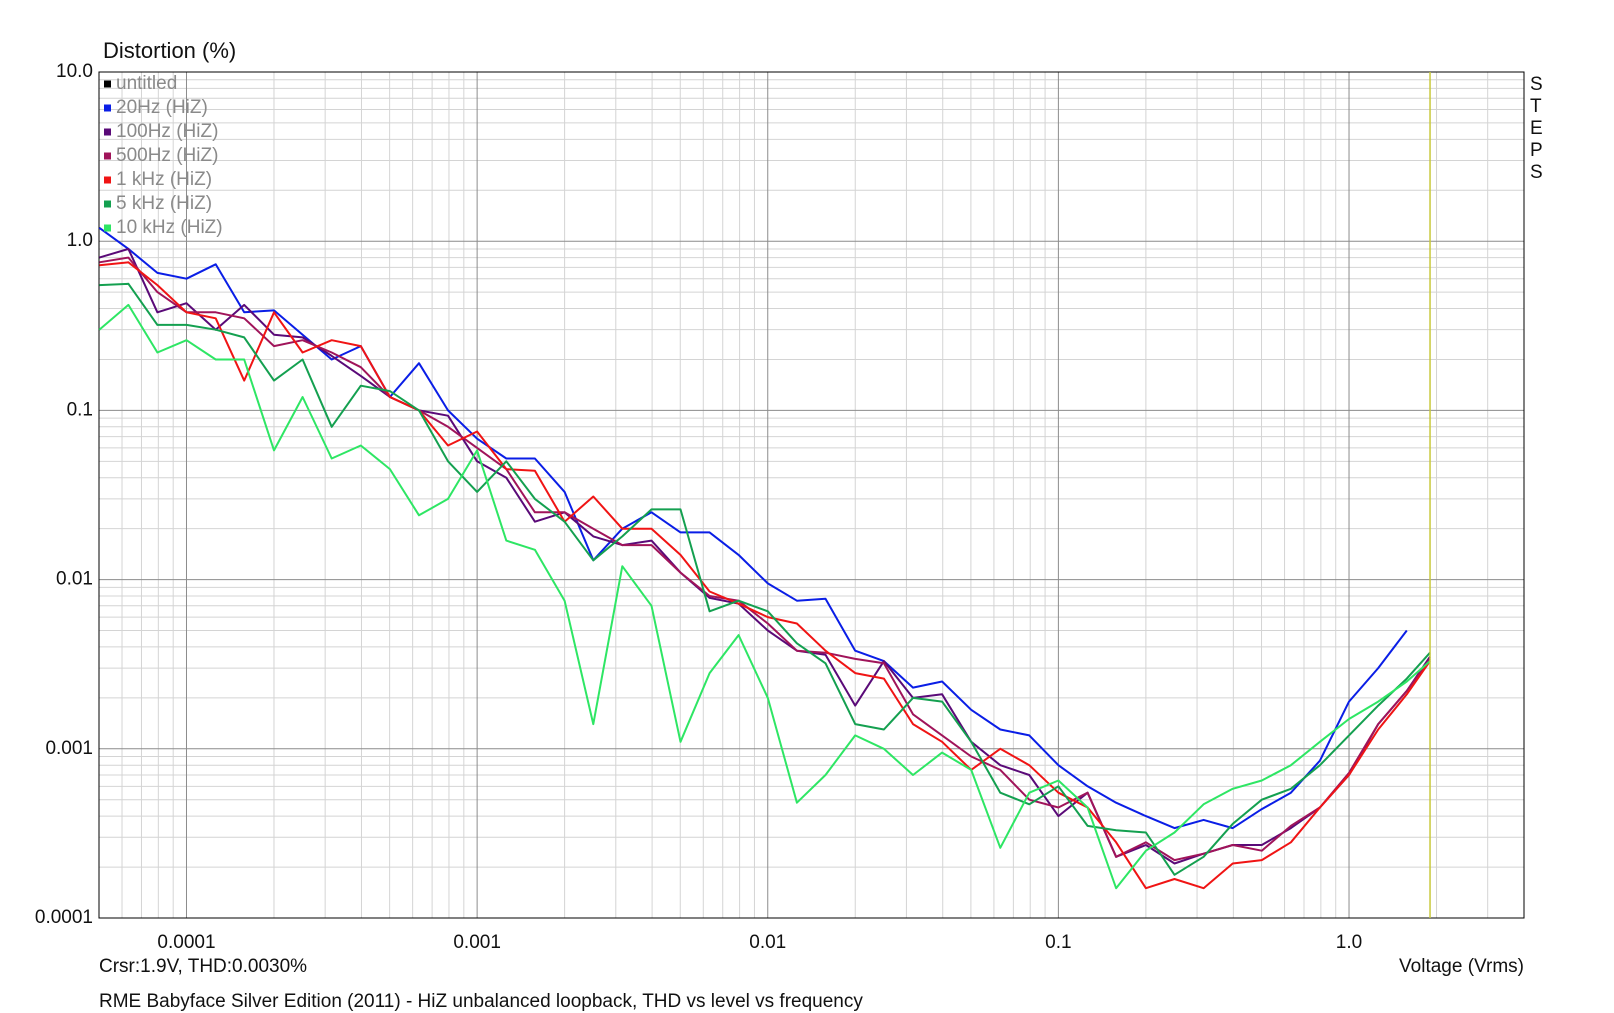 This screenshot has height=1013, width=1614. I want to click on x-tick-label: 1.0, so click(1349, 942).